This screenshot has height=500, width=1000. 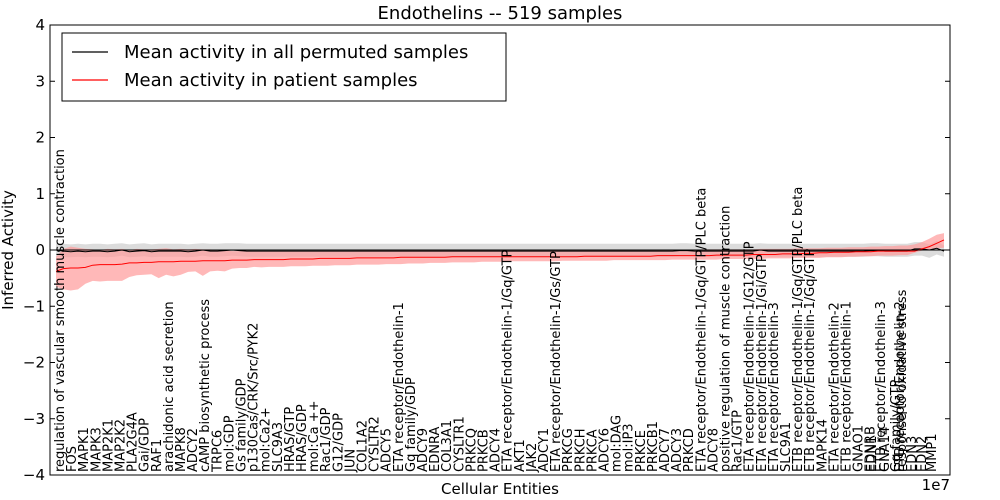 I want to click on y-tick-label: 1, so click(x=40, y=194).